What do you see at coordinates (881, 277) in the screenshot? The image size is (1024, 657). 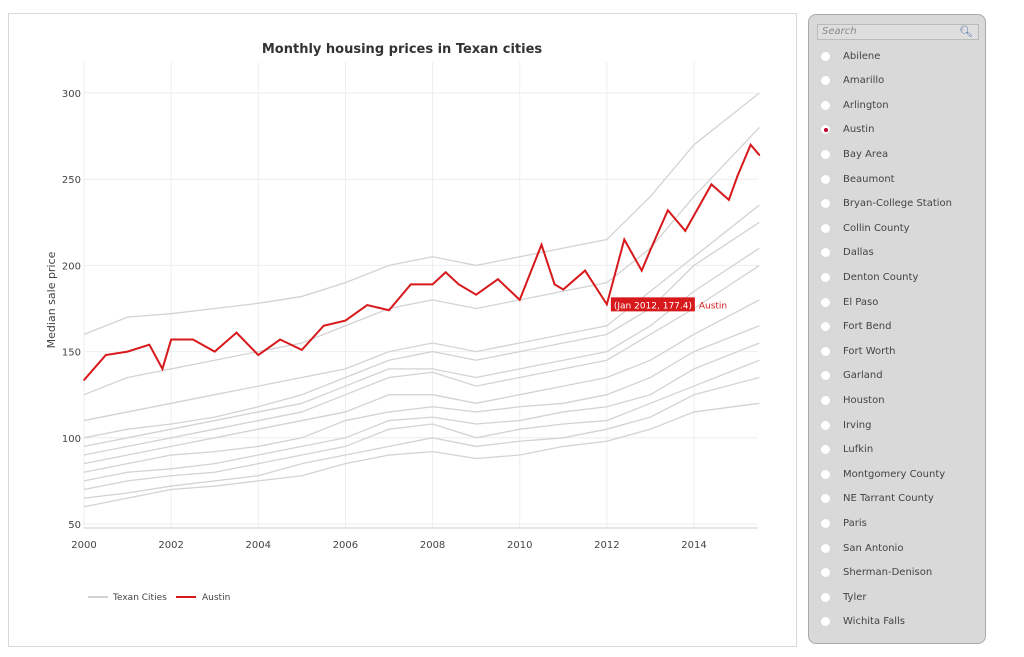 I see `city-option-label: Denton County` at bounding box center [881, 277].